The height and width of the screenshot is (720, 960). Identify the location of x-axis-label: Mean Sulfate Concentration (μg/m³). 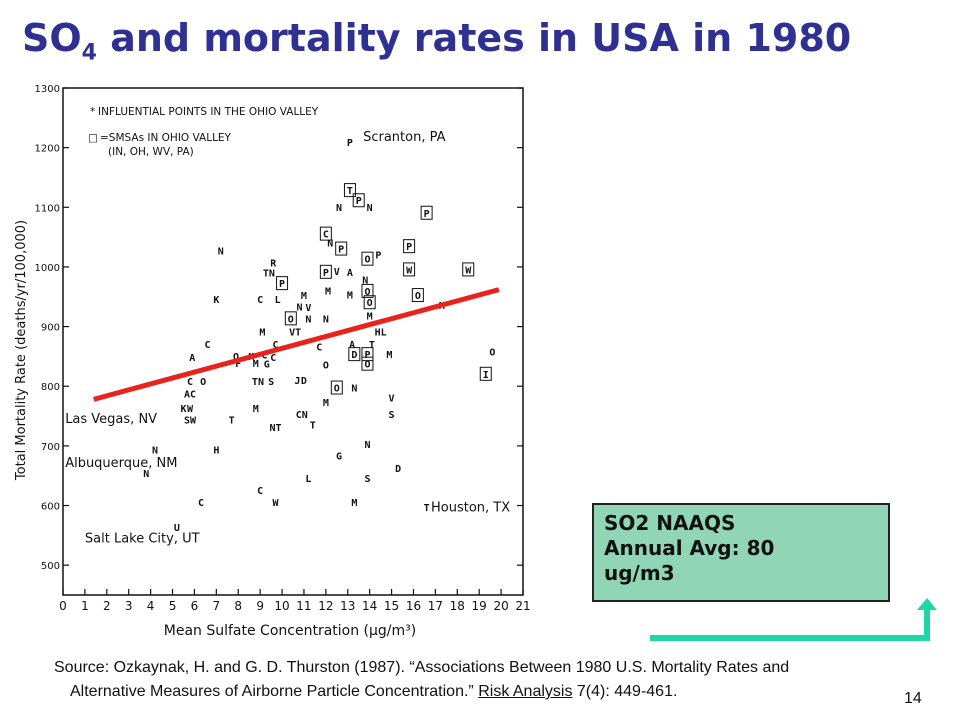
(290, 631).